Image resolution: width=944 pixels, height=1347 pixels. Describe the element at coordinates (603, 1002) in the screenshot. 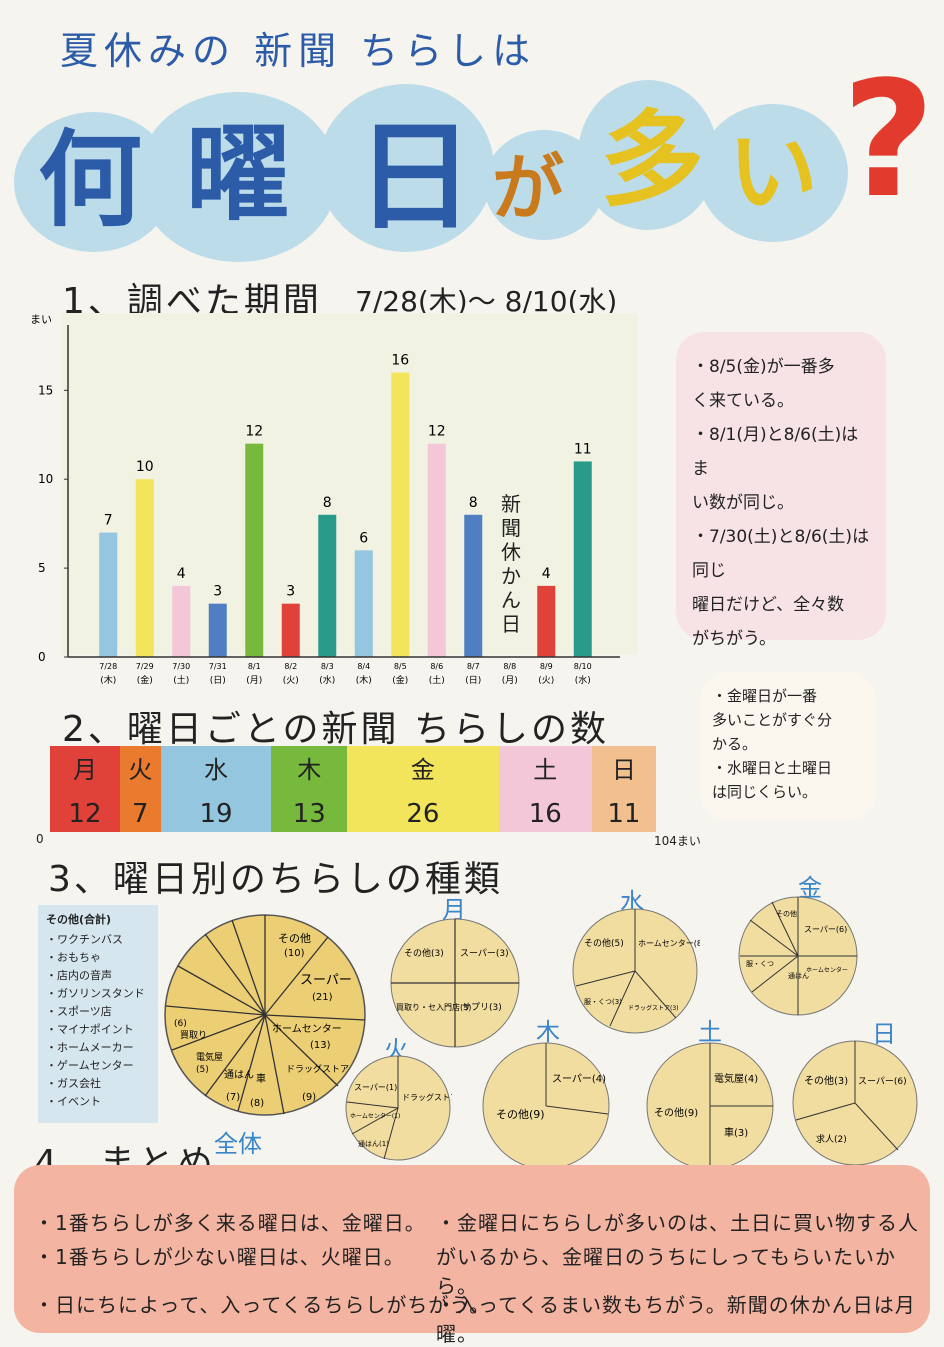

I see `pie-label: 服・くつ(3)` at that location.